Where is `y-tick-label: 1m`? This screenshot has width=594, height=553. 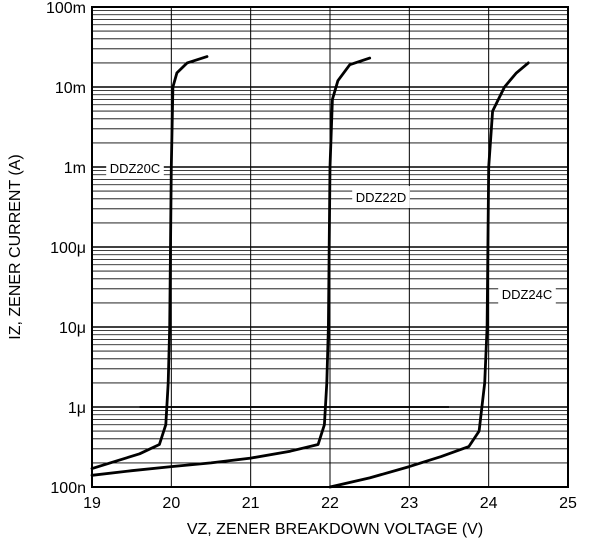 y-tick-label: 1m is located at coordinates (75, 168).